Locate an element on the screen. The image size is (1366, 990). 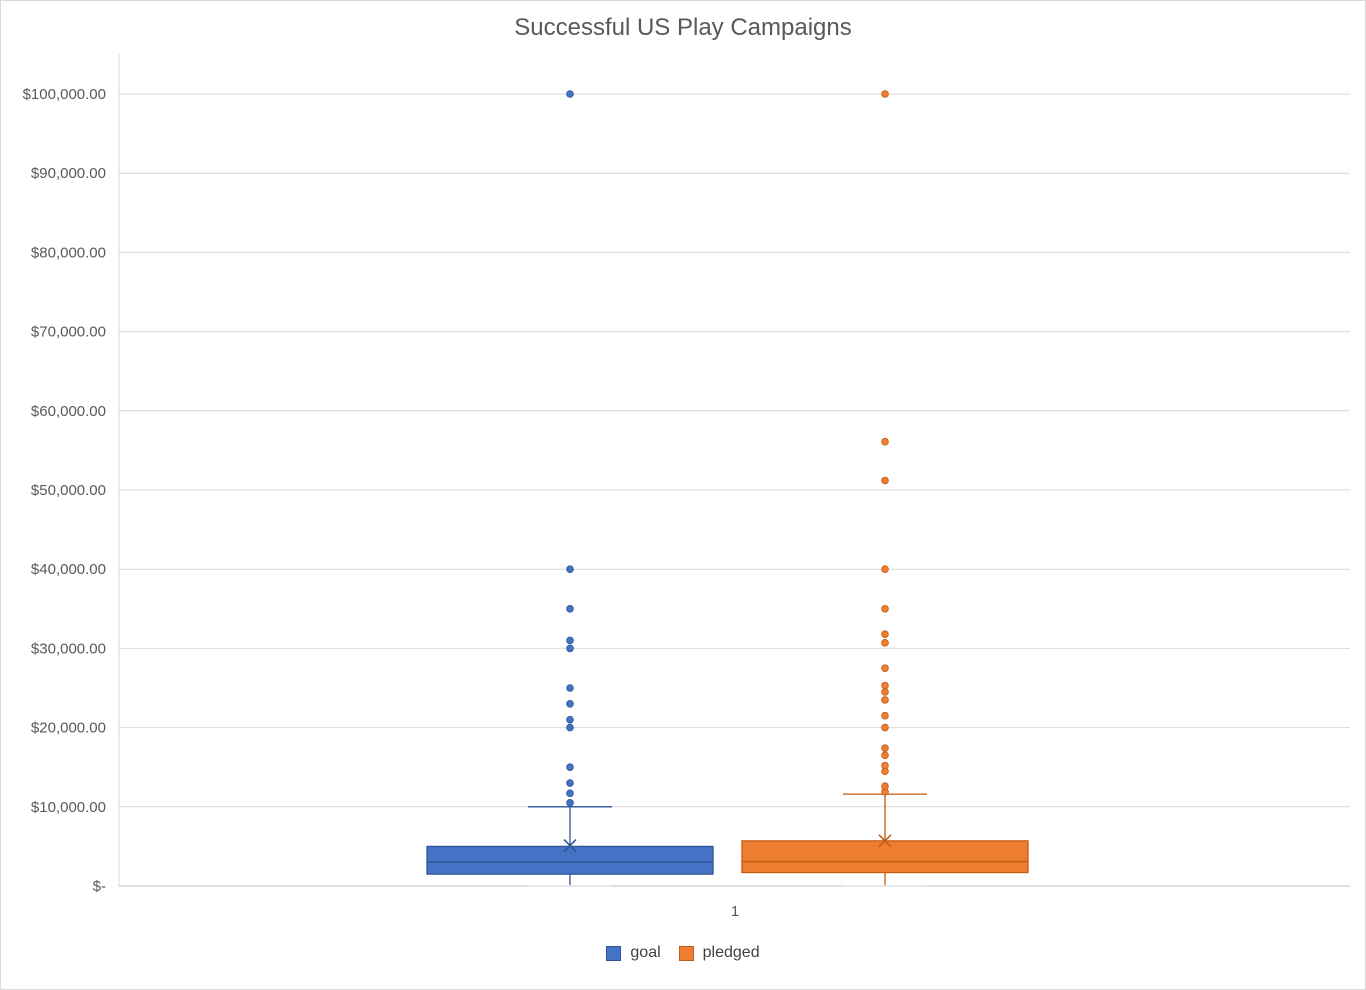
pledged-mean-marker is located at coordinates (885, 841).